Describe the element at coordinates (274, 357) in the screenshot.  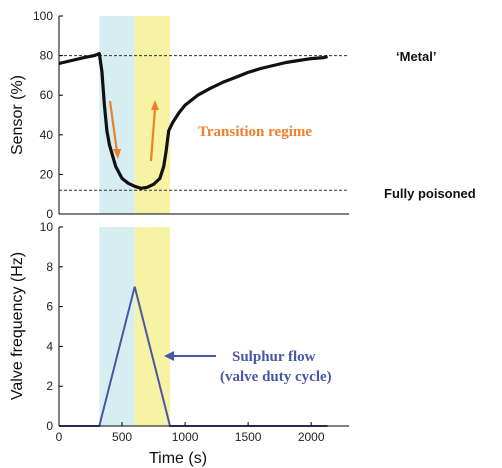
I see `sulphur-flow-label: Sulphur flow` at that location.